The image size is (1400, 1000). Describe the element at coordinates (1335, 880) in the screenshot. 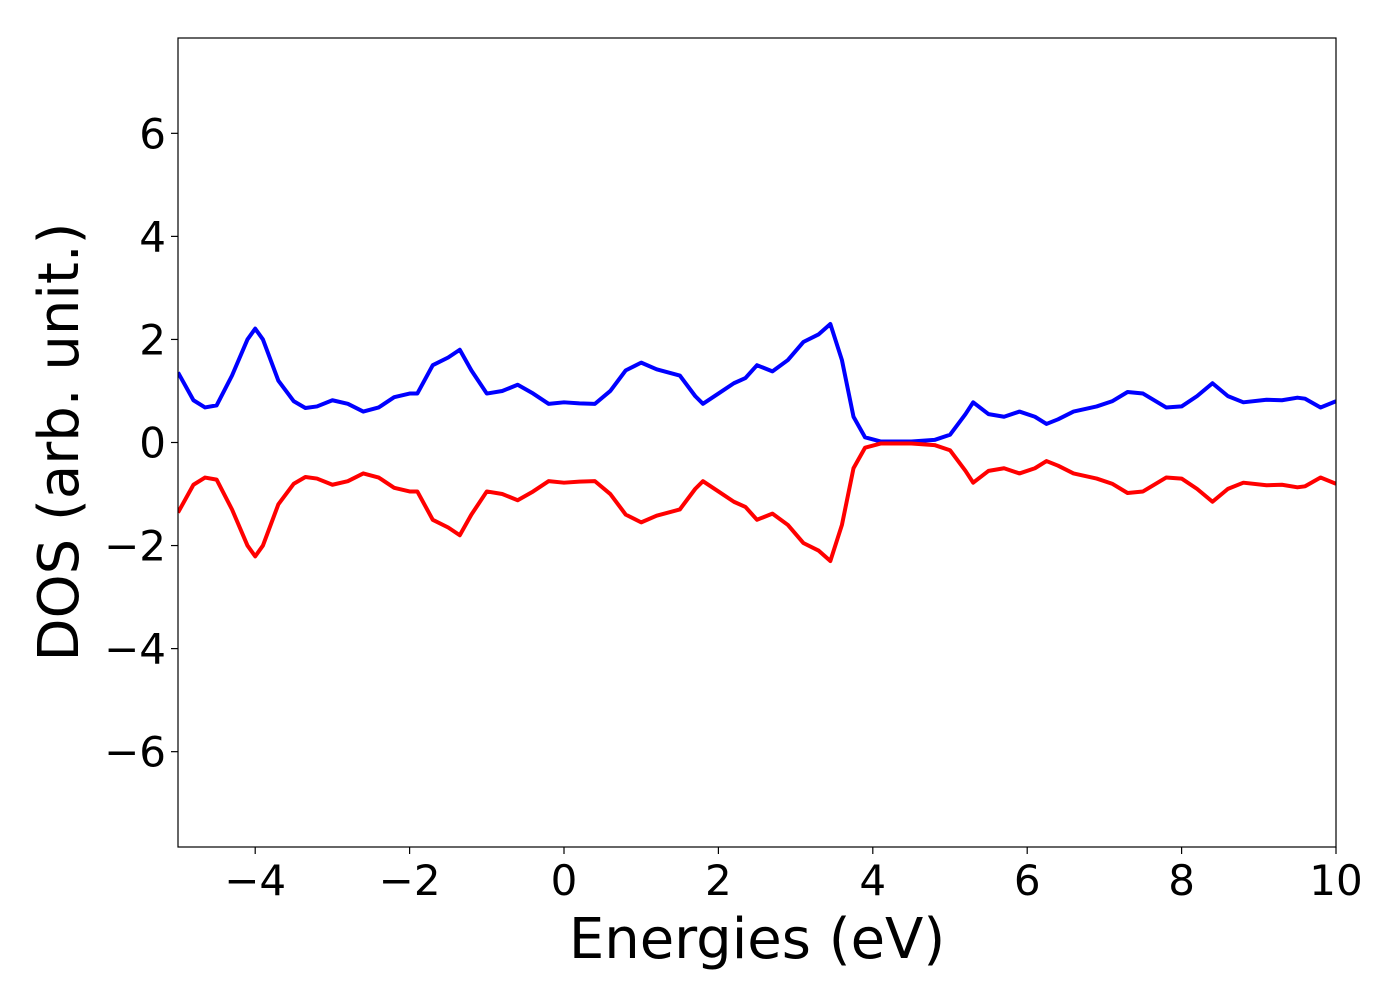

I see `x-tick-label: 10` at that location.